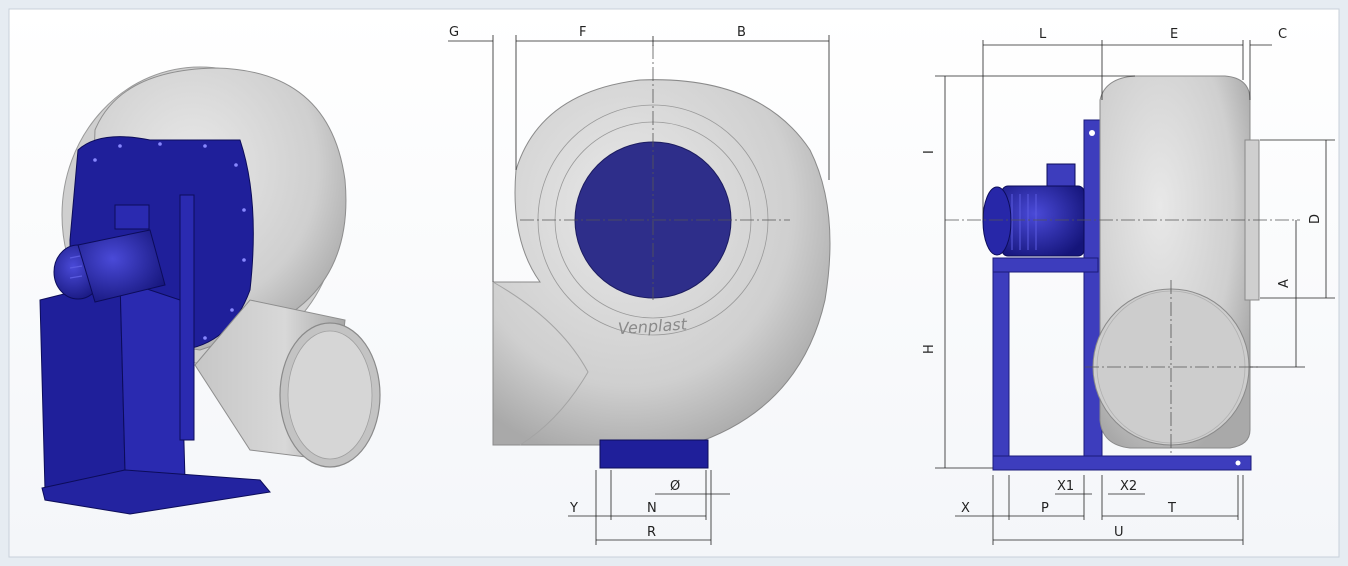 The image size is (1348, 566). I want to click on dim-label-y: Y, so click(573, 508).